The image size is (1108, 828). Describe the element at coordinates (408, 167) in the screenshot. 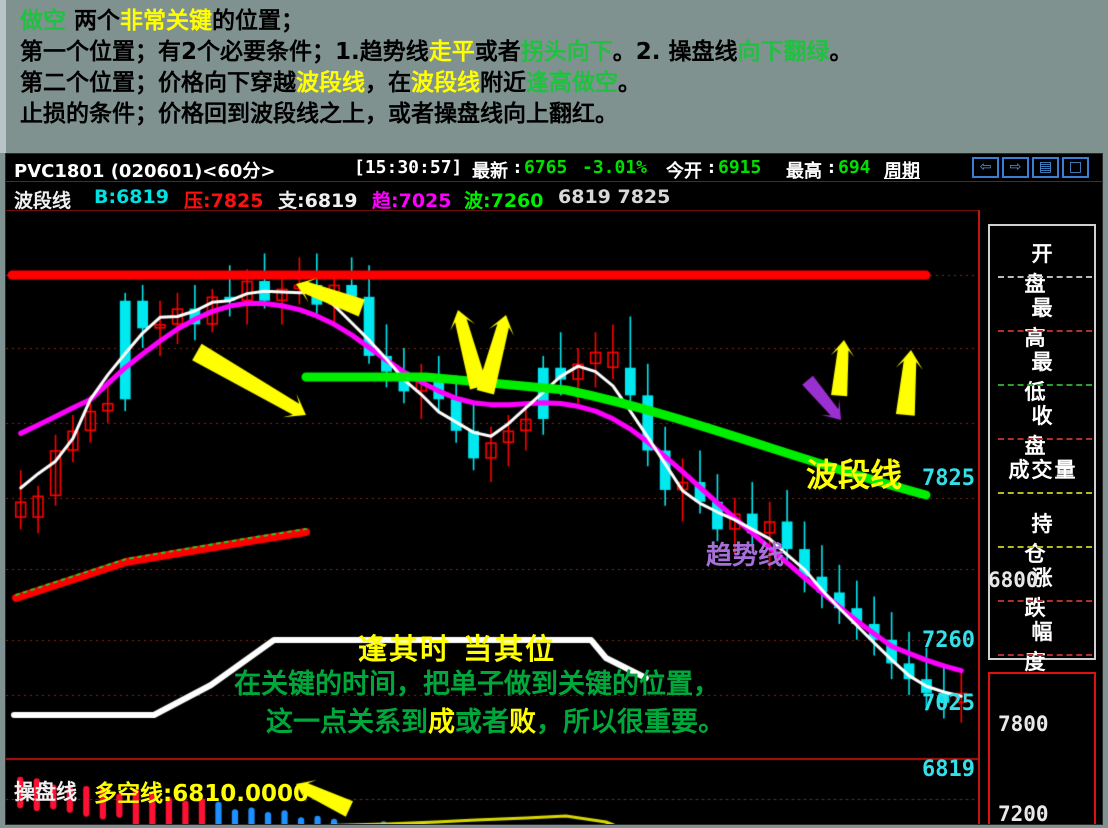

I see `quote-time: [15:30:57]` at that location.